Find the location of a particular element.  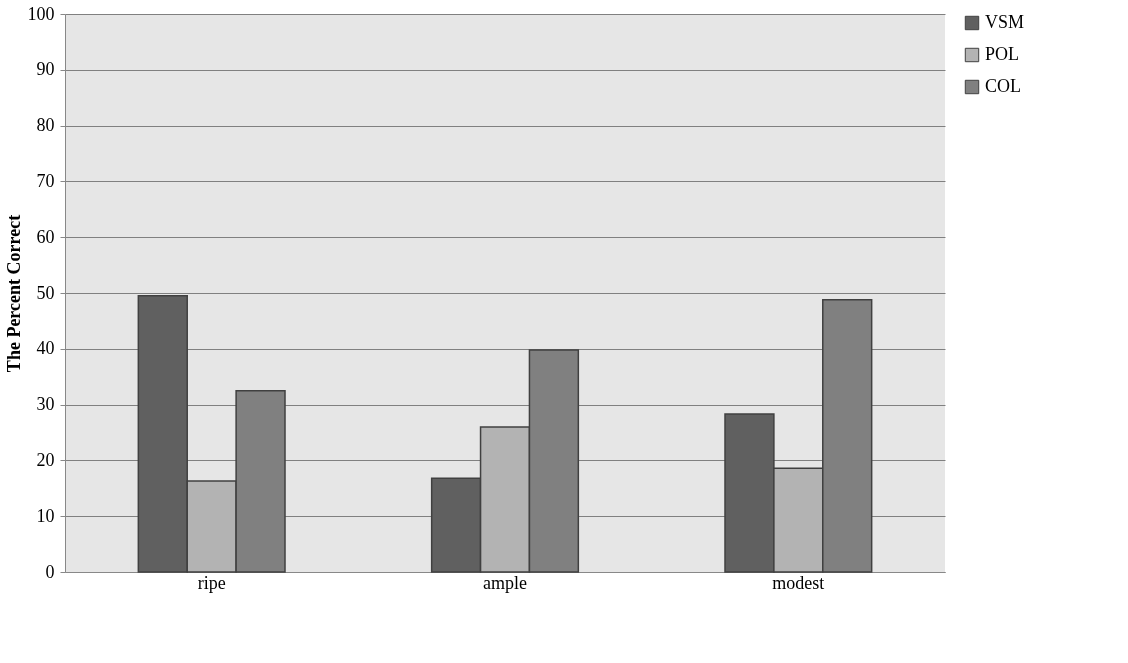

x-tick-label: ripe is located at coordinates (211, 582).